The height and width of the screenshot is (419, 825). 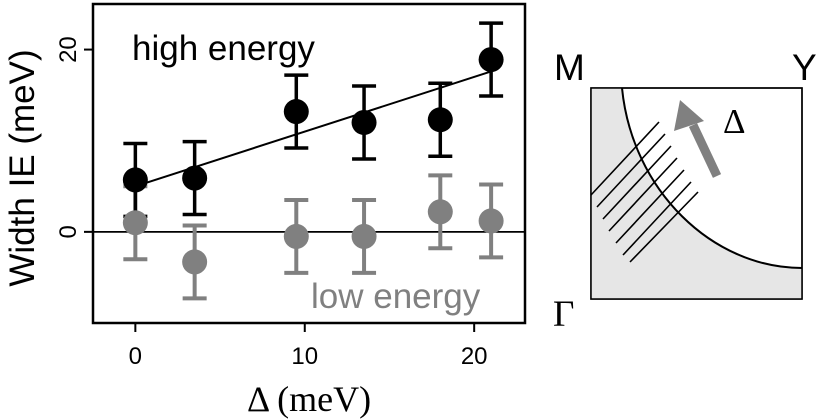 I want to click on inset-corner-gamma: Γ, so click(x=563, y=314).